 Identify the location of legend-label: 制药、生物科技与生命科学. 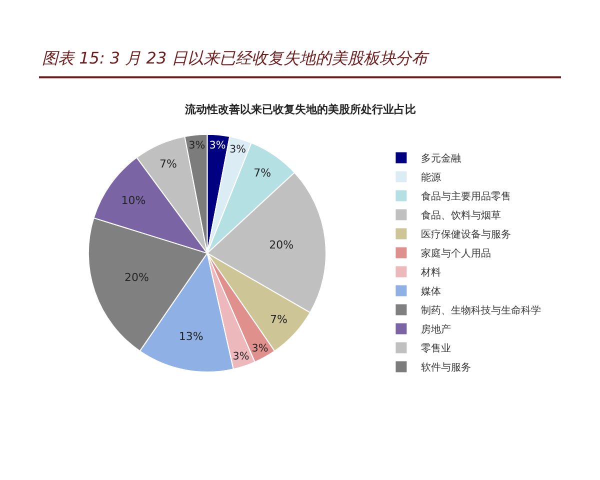
(481, 310).